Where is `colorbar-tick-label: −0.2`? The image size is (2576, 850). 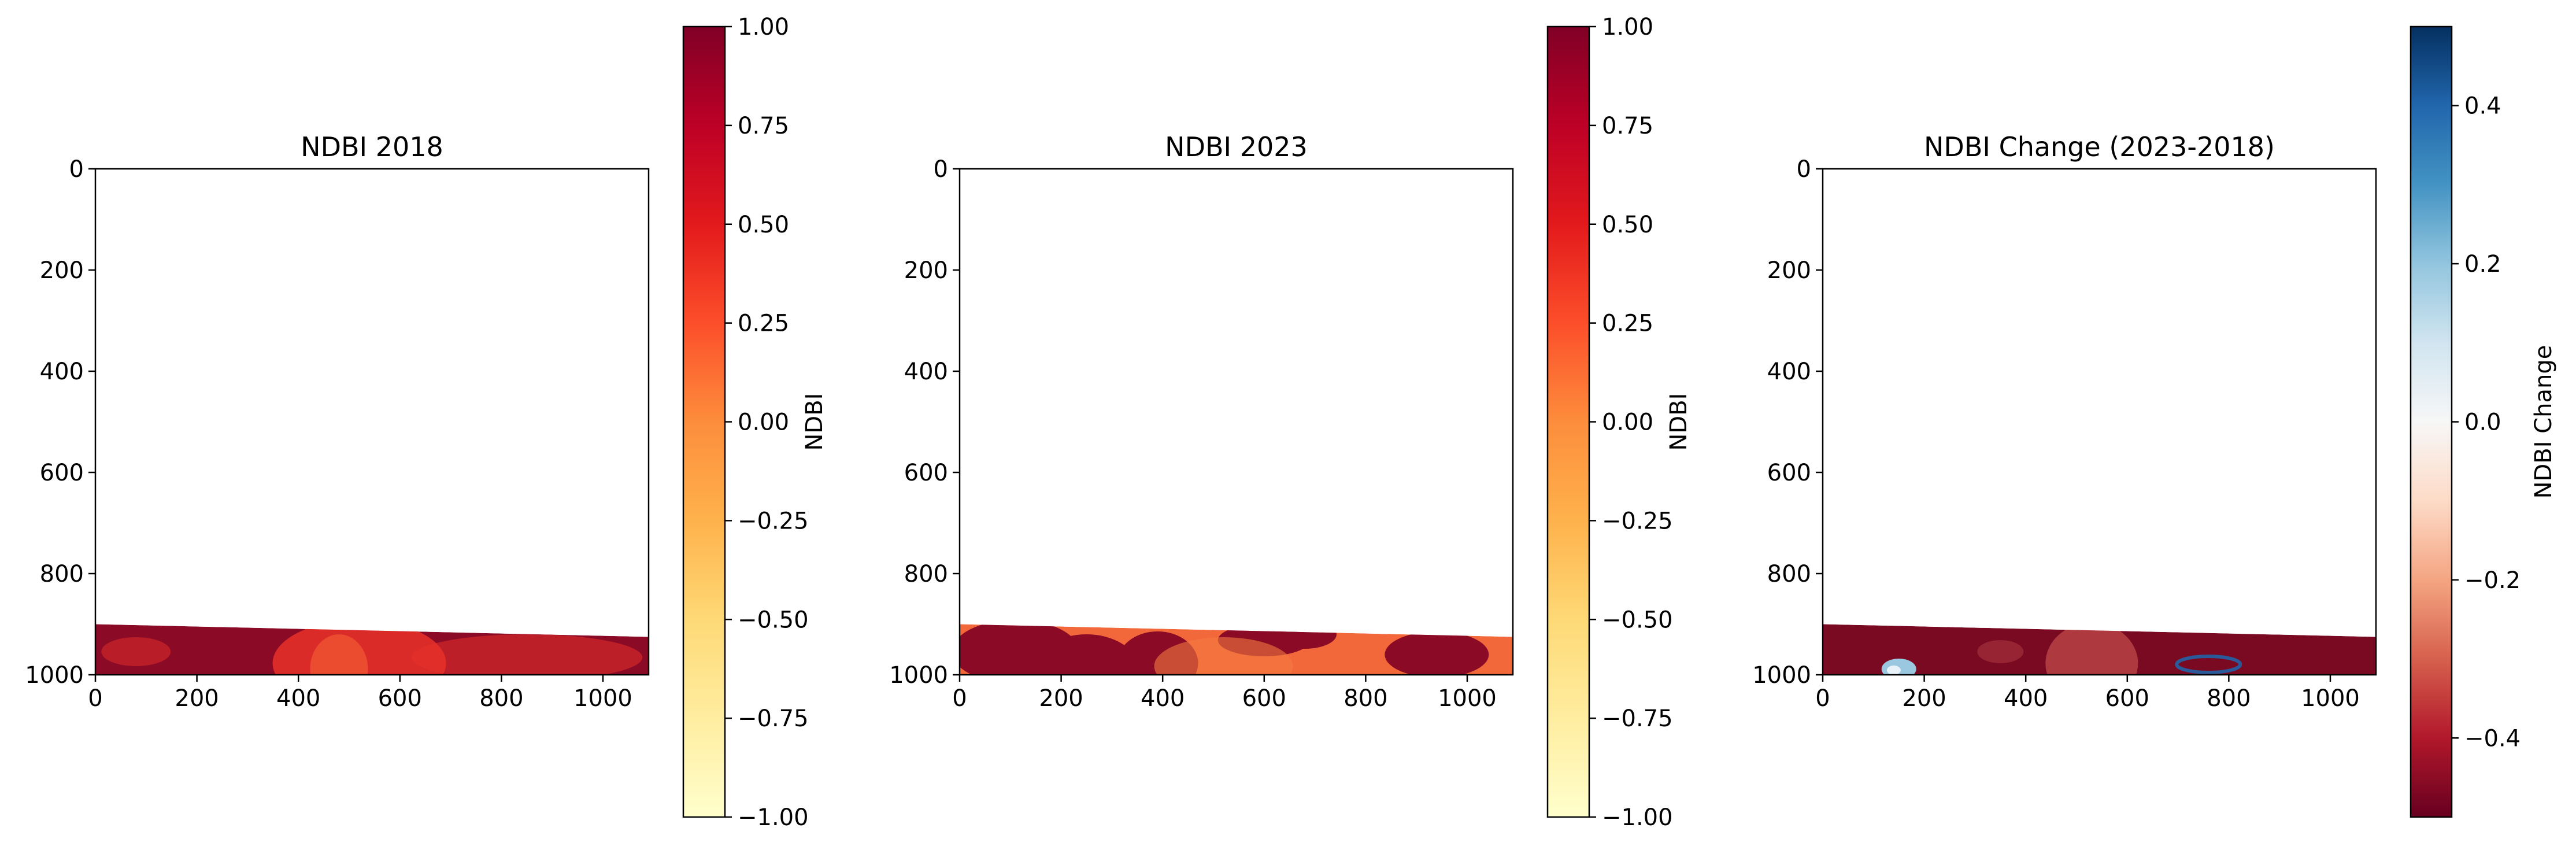 colorbar-tick-label: −0.2 is located at coordinates (2492, 580).